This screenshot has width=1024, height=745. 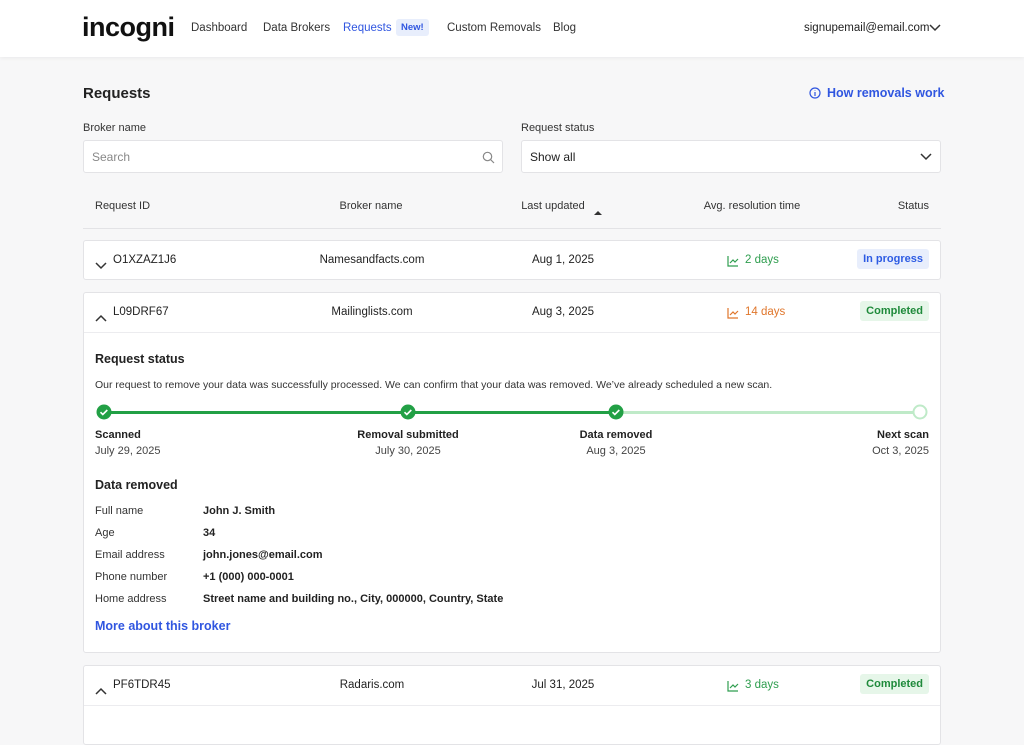 What do you see at coordinates (893, 259) in the screenshot?
I see `status-badge: In progress` at bounding box center [893, 259].